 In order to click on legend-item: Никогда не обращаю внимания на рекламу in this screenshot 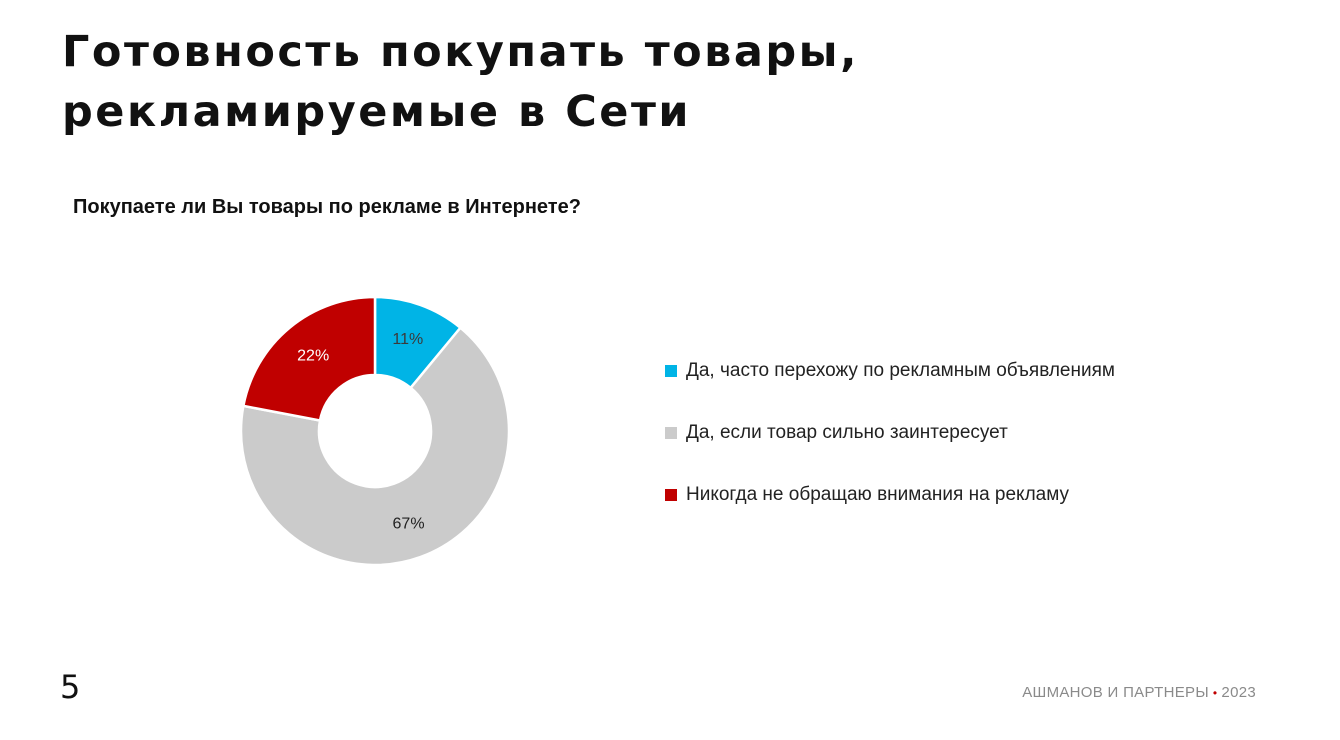, I will do `click(965, 495)`.